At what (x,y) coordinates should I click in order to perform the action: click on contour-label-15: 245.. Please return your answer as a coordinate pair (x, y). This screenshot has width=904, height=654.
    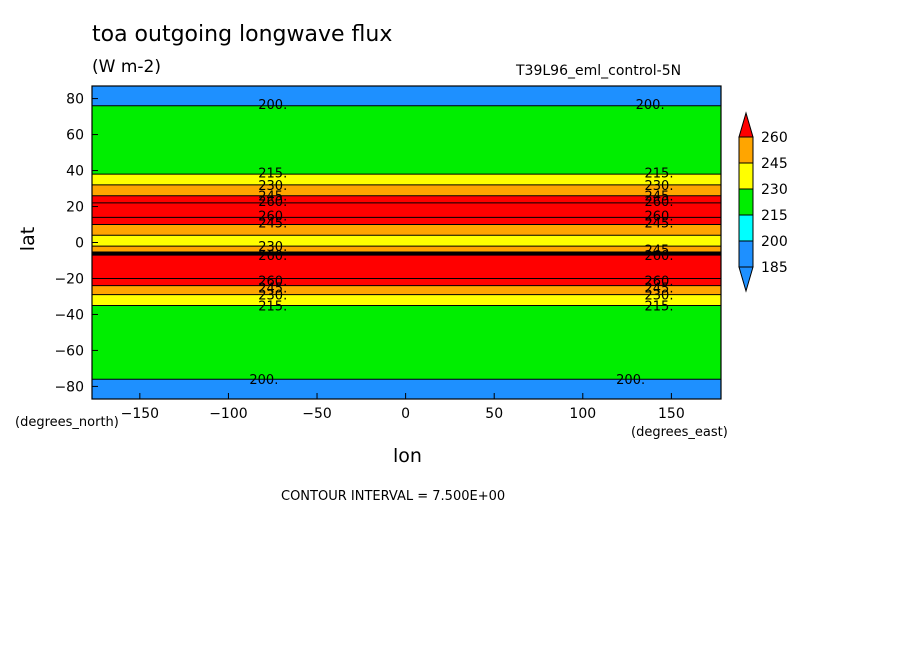
    Looking at the image, I should click on (659, 251).